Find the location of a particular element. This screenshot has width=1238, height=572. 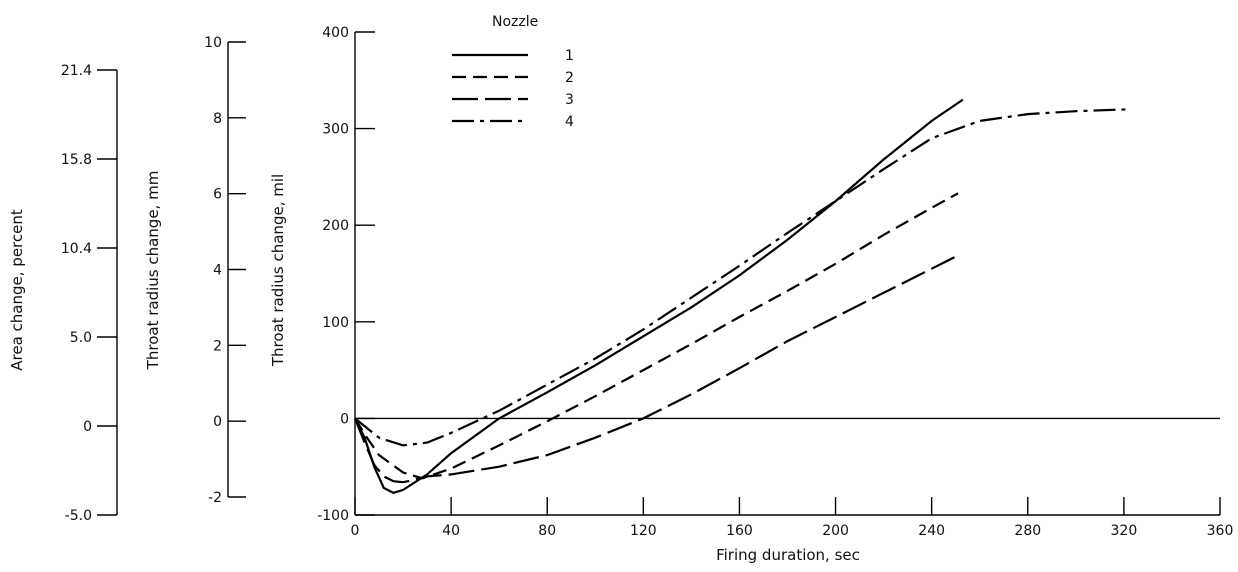

legend-label-nozzle-2: 2 is located at coordinates (569, 78).